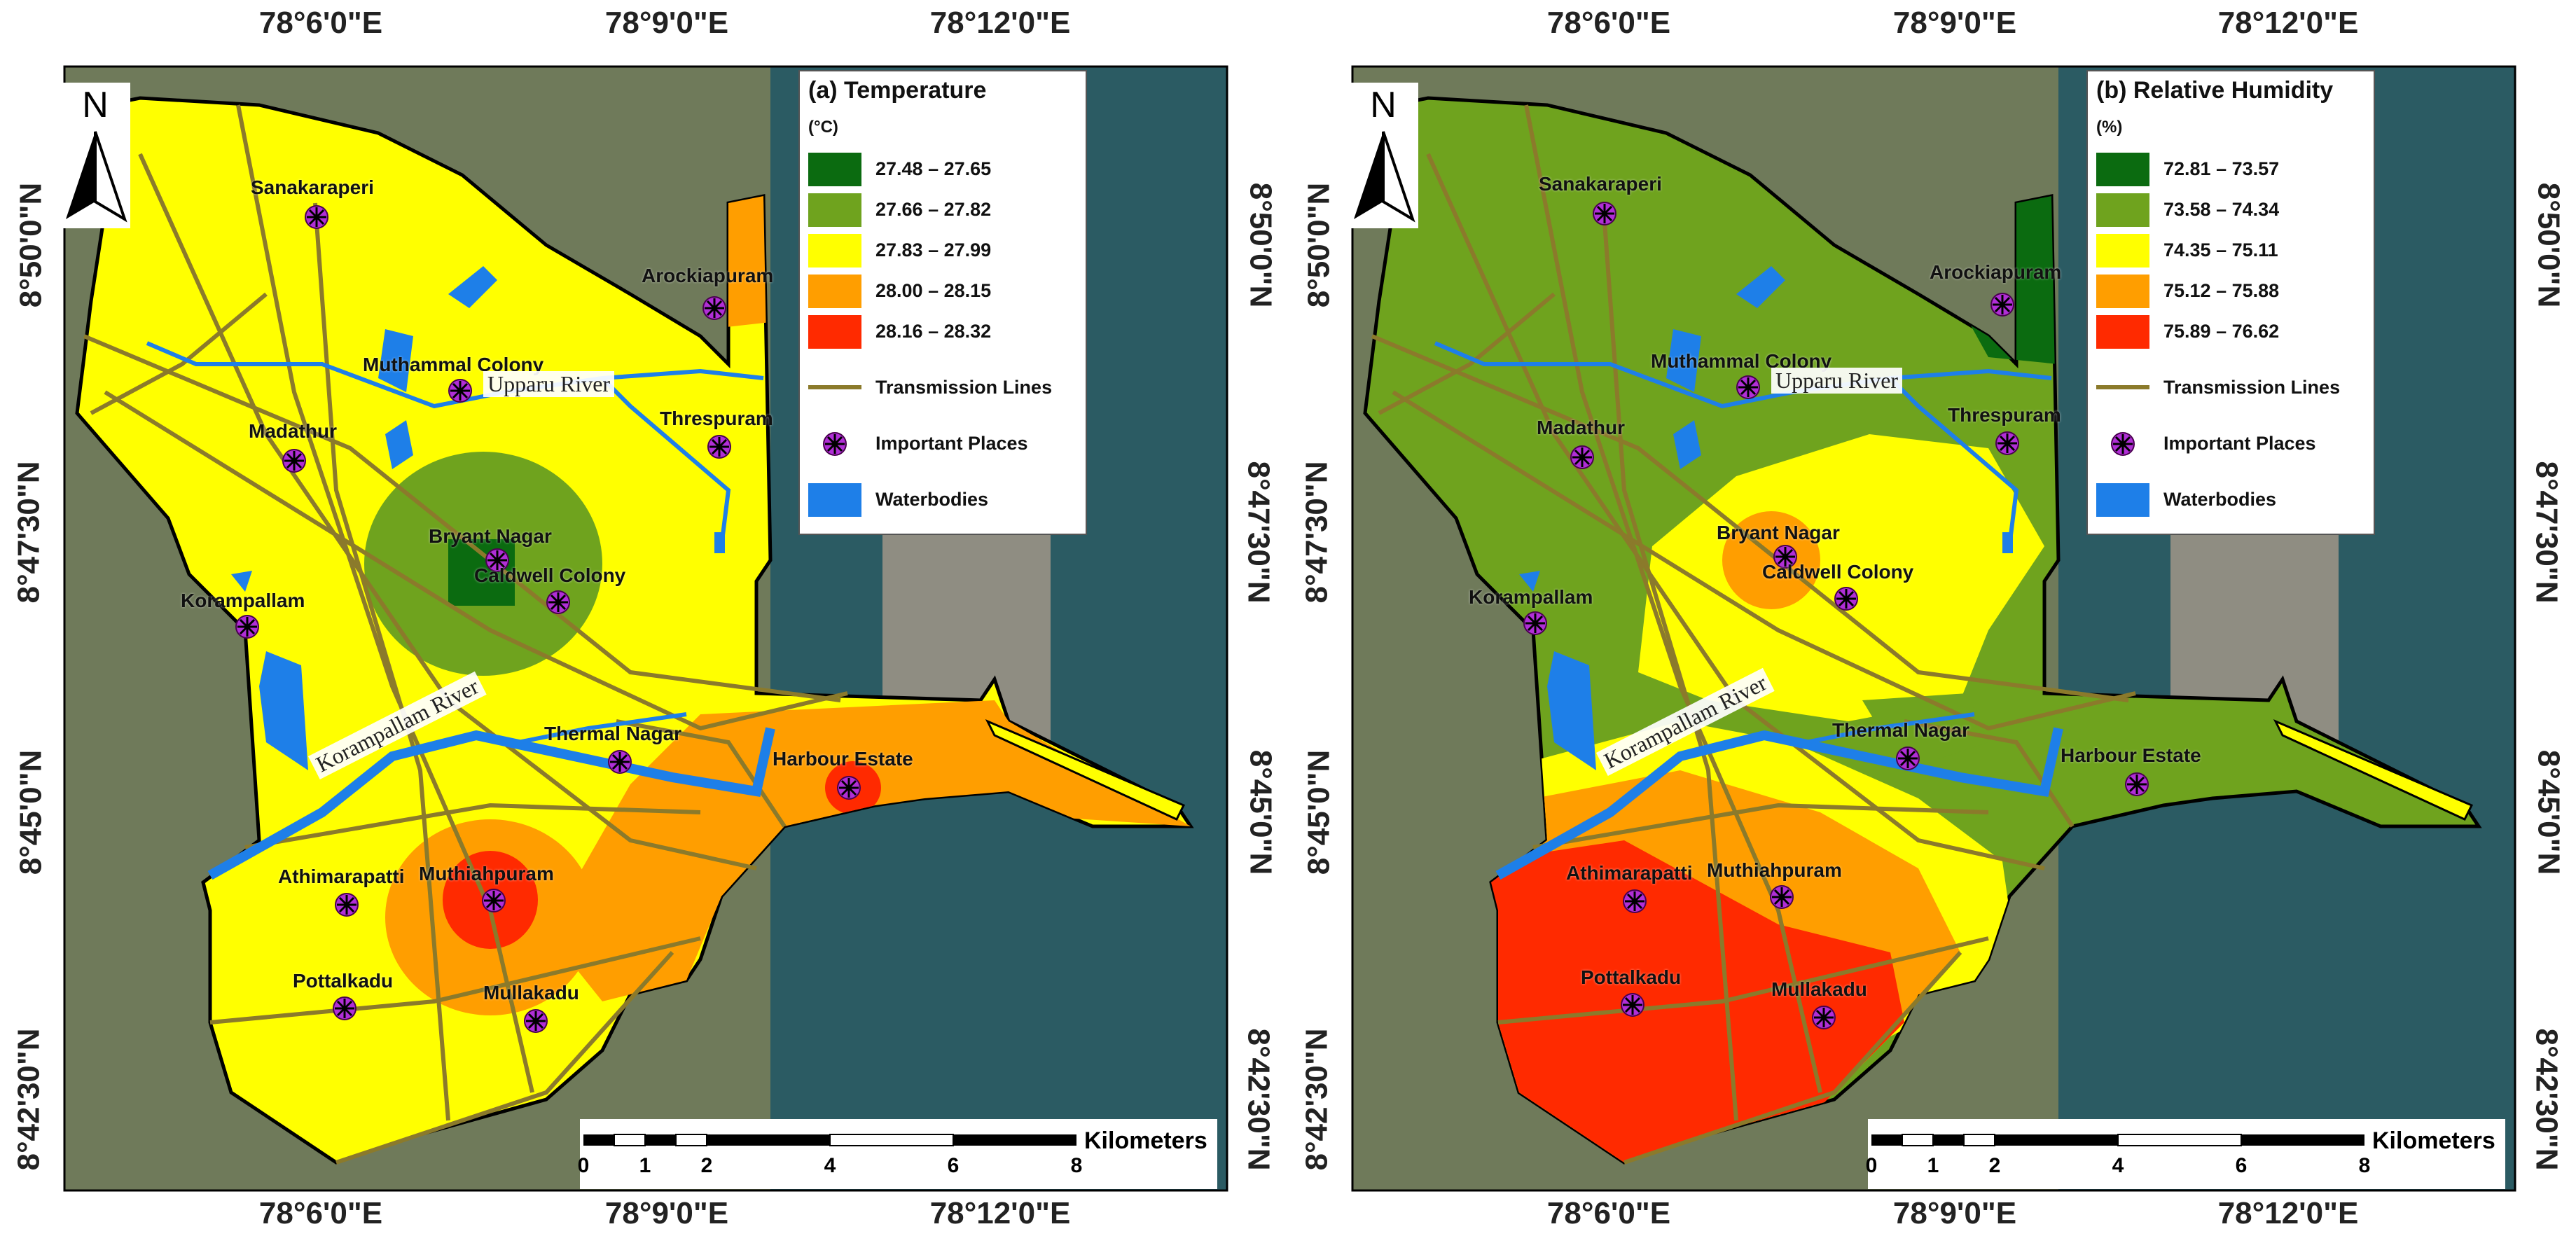  Describe the element at coordinates (934, 250) in the screenshot. I see `legend-class-label: 27.83 – 27.99` at that location.